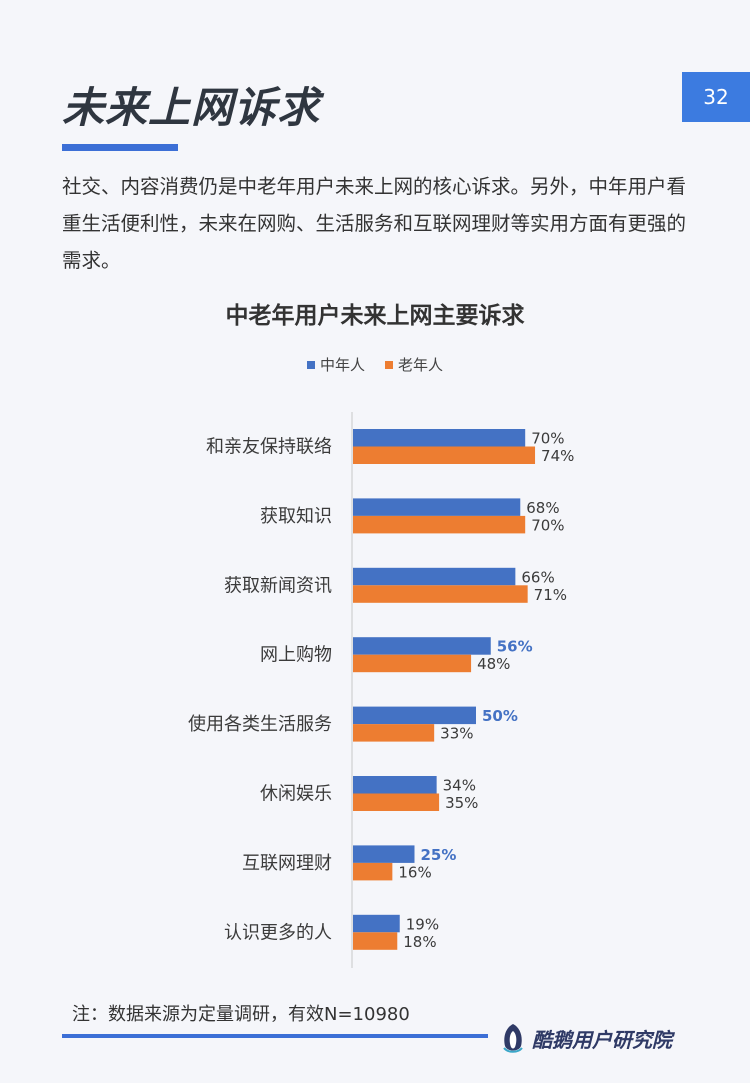 Image resolution: width=750 pixels, height=1083 pixels. What do you see at coordinates (310, 364) in the screenshot?
I see `legend-swatch-middle-aged` at bounding box center [310, 364].